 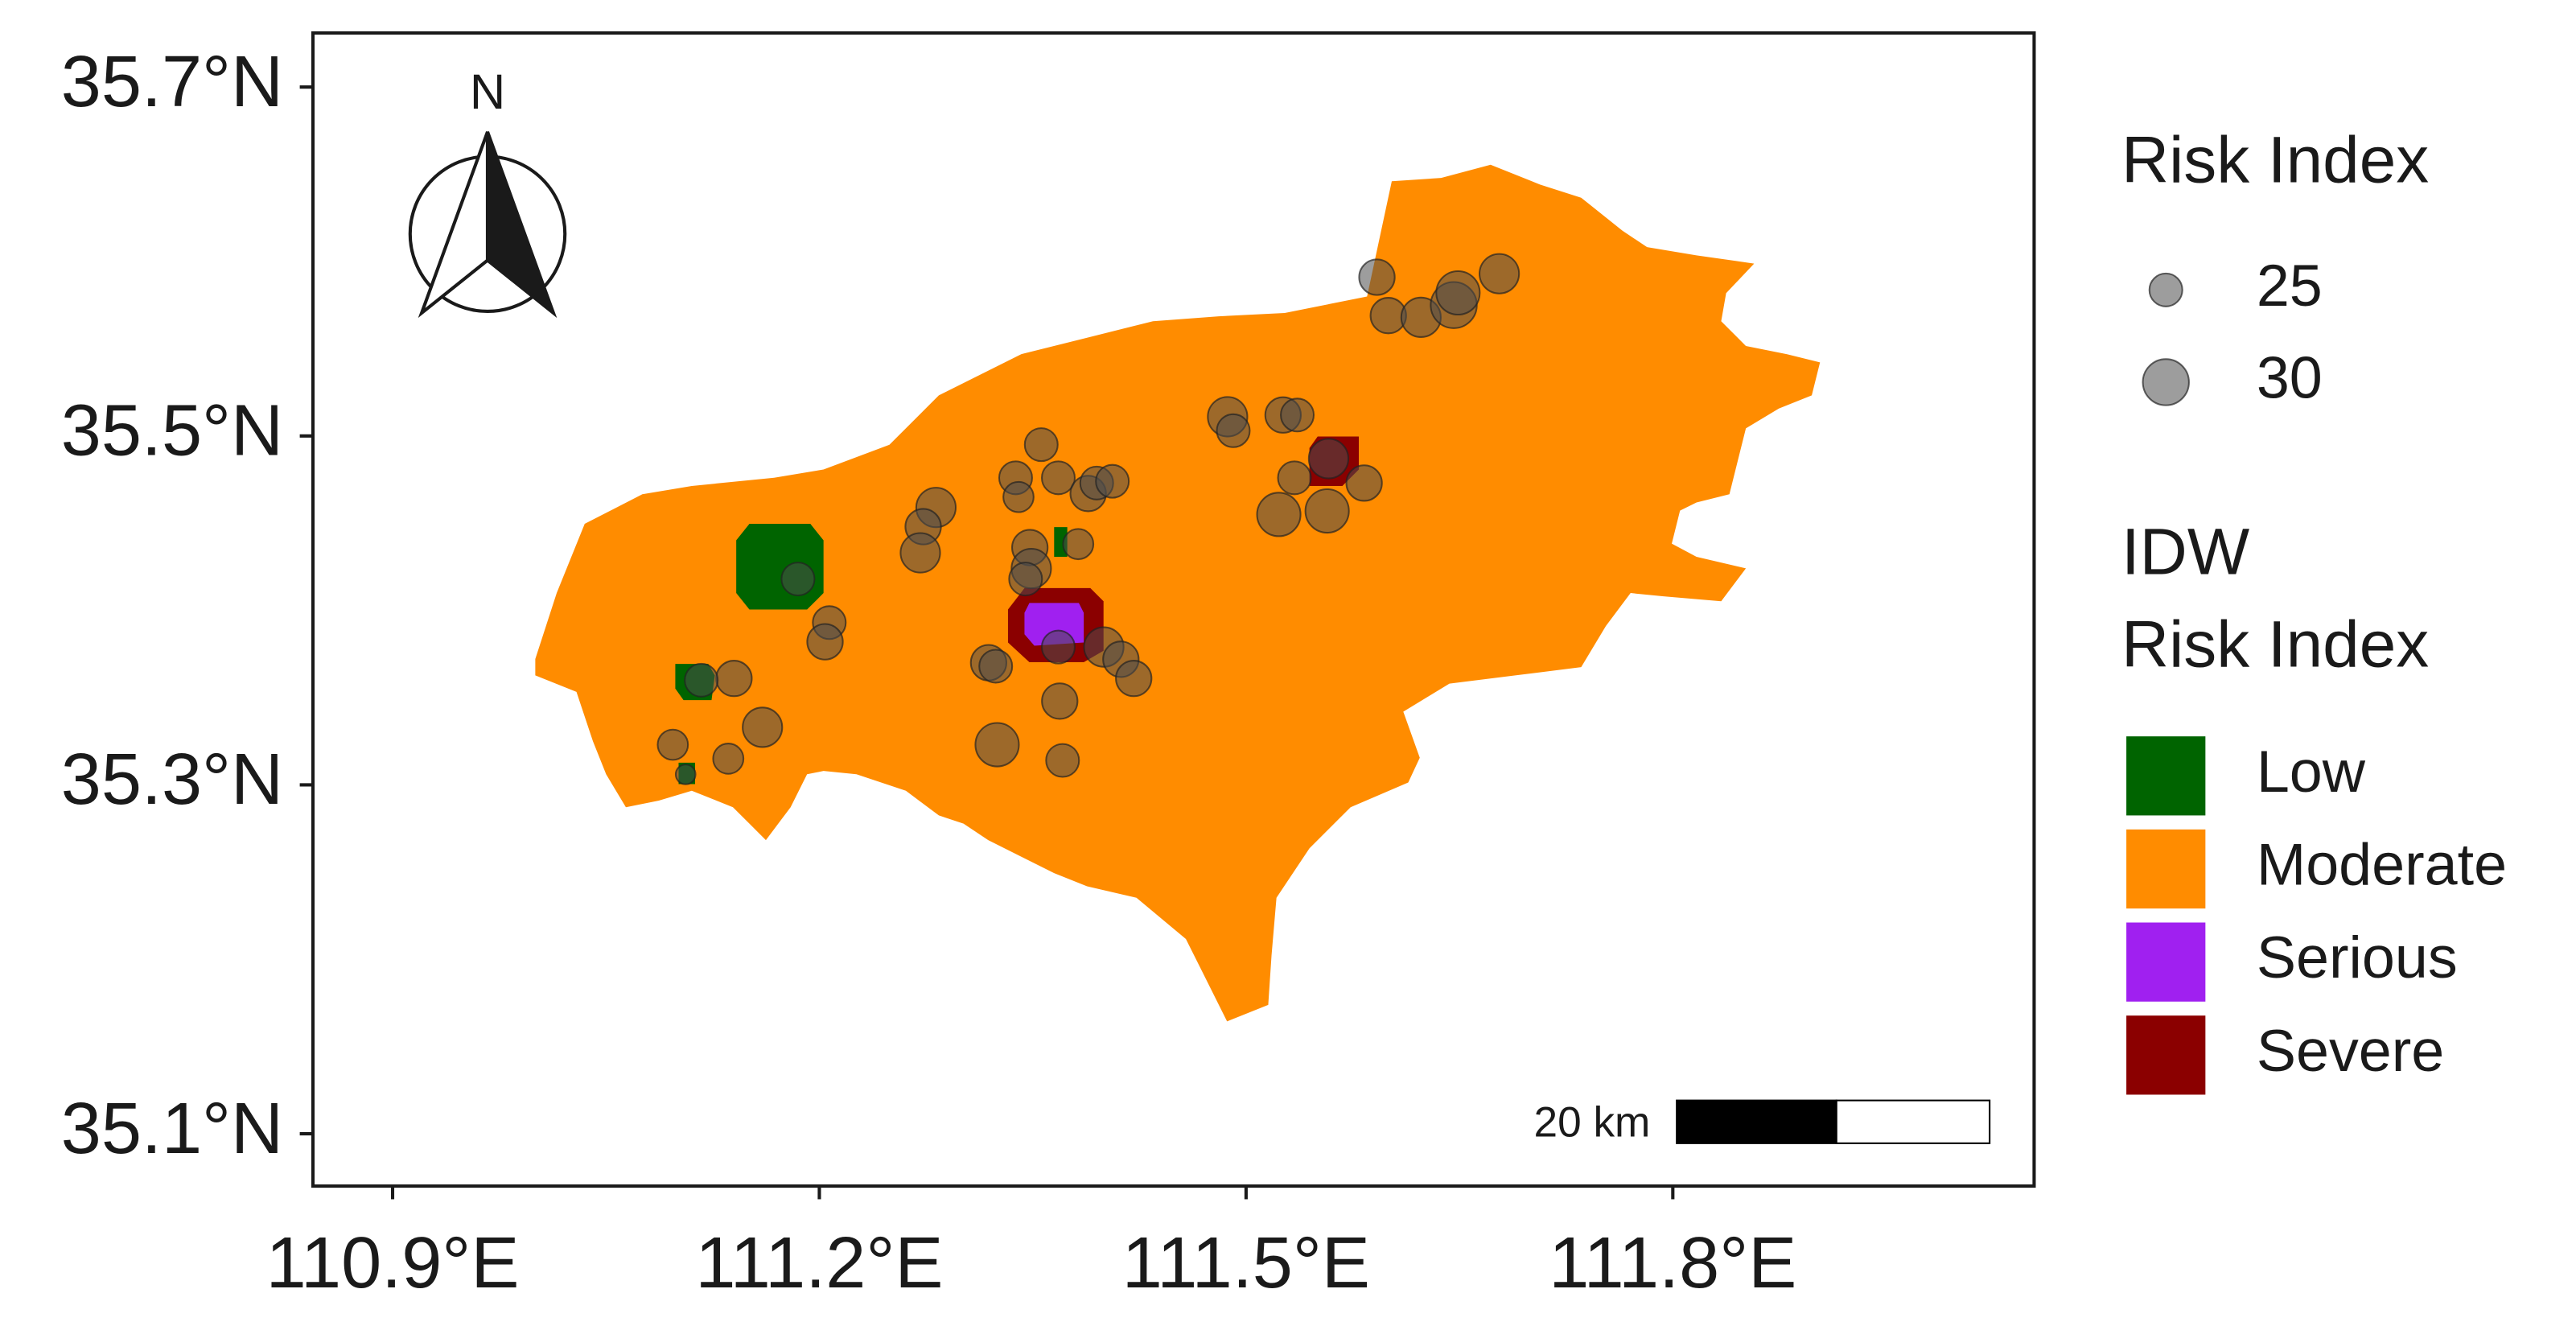 What do you see at coordinates (2290, 377) in the screenshot?
I see `size-legend-label: 30` at bounding box center [2290, 377].